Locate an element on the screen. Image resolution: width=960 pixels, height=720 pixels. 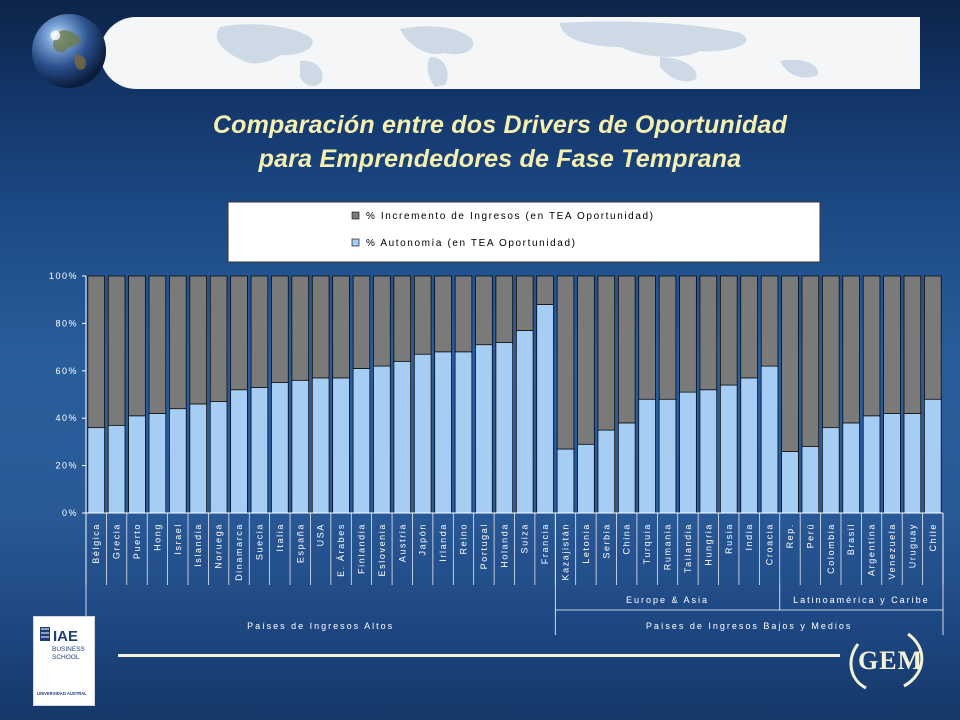
footer-rule is located at coordinates (479, 655).